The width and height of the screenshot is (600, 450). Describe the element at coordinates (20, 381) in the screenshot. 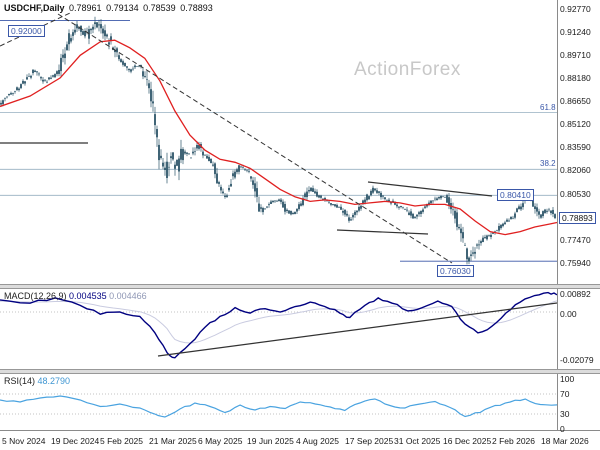

I see `rsi-name: RSI(14)` at that location.